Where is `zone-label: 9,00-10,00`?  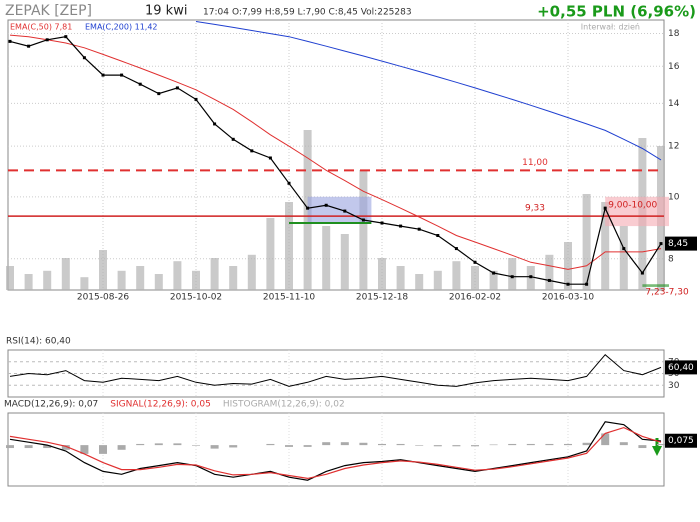 zone-label: 9,00-10,00 is located at coordinates (632, 205).